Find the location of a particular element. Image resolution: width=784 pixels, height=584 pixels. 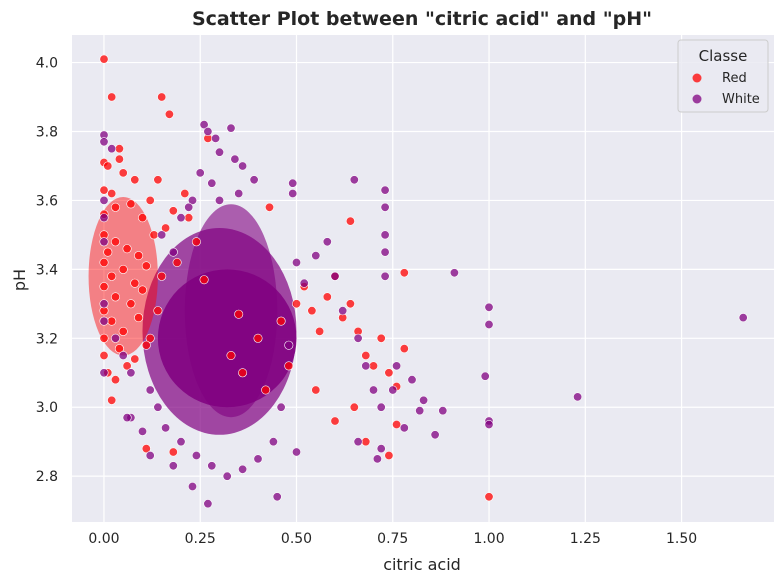

y-tick-label: 3.0 is located at coordinates (47, 408).